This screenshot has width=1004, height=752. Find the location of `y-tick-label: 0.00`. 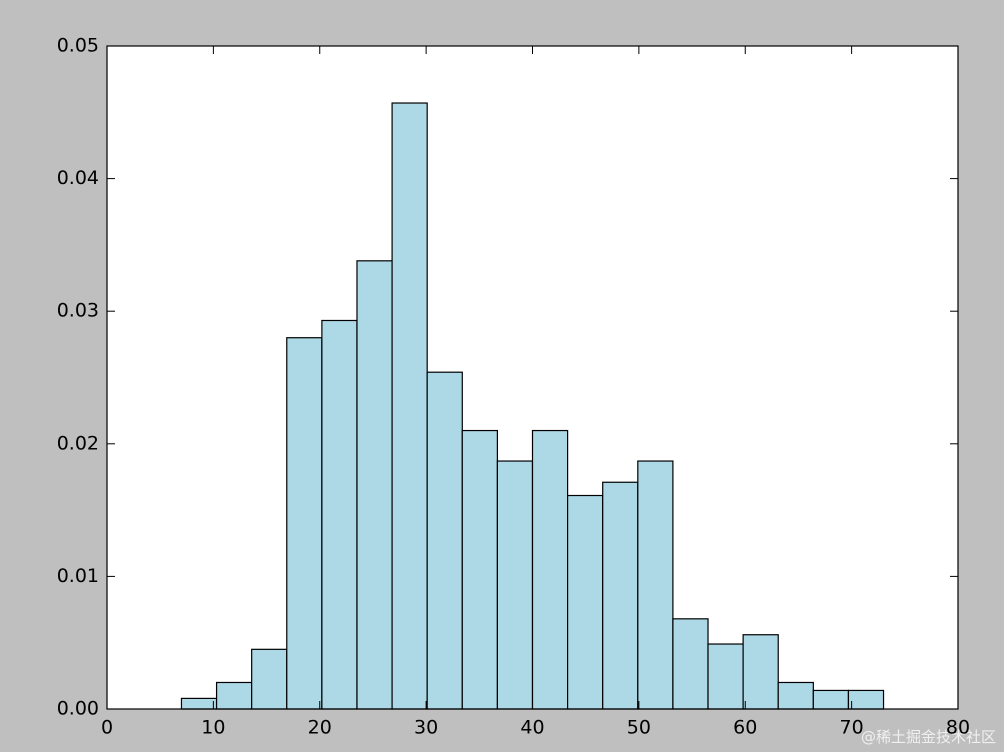

y-tick-label: 0.00 is located at coordinates (78, 709).